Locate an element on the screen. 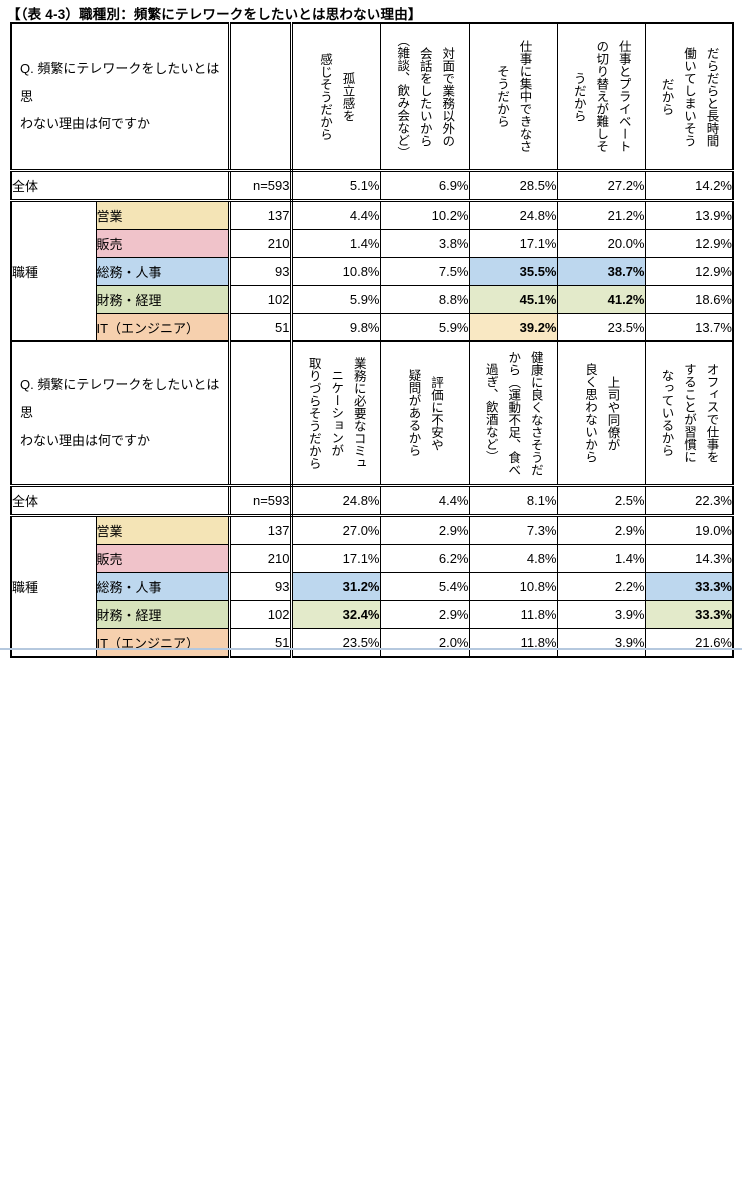 The width and height of the screenshot is (742, 1182). value-cell: 27.2% is located at coordinates (601, 186).